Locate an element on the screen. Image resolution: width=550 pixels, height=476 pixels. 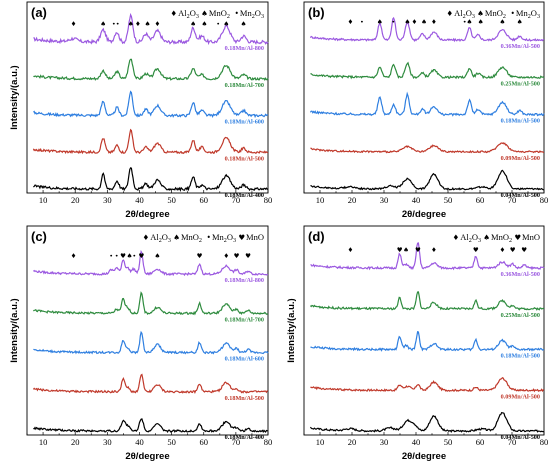
series-label: 0.18Mn/Al-700 is located at coordinates (244, 319).